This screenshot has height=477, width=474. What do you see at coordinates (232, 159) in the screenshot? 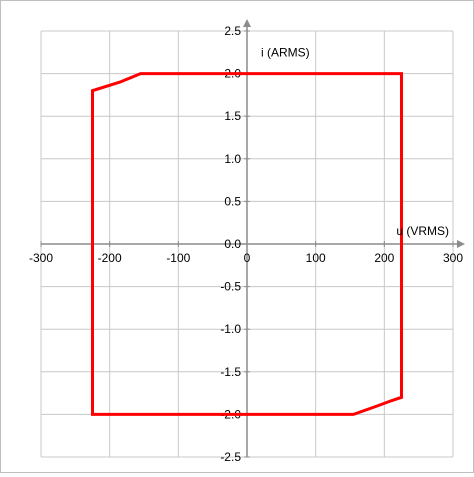
I see `y-tick-label-3: 1.0` at bounding box center [232, 159].